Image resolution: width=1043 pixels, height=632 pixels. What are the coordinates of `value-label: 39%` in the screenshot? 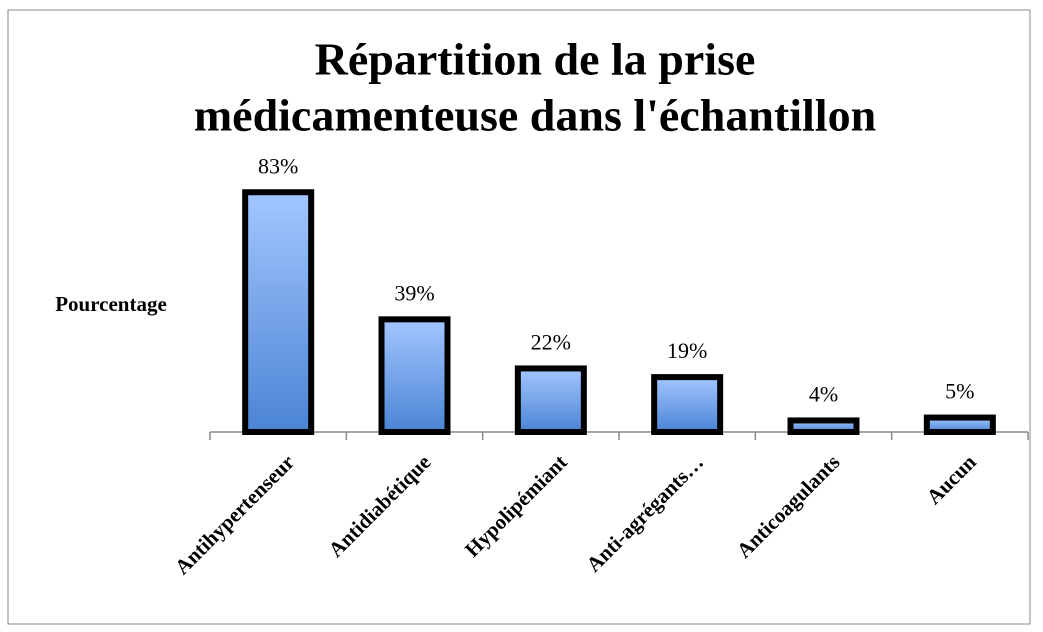 It's located at (414, 292).